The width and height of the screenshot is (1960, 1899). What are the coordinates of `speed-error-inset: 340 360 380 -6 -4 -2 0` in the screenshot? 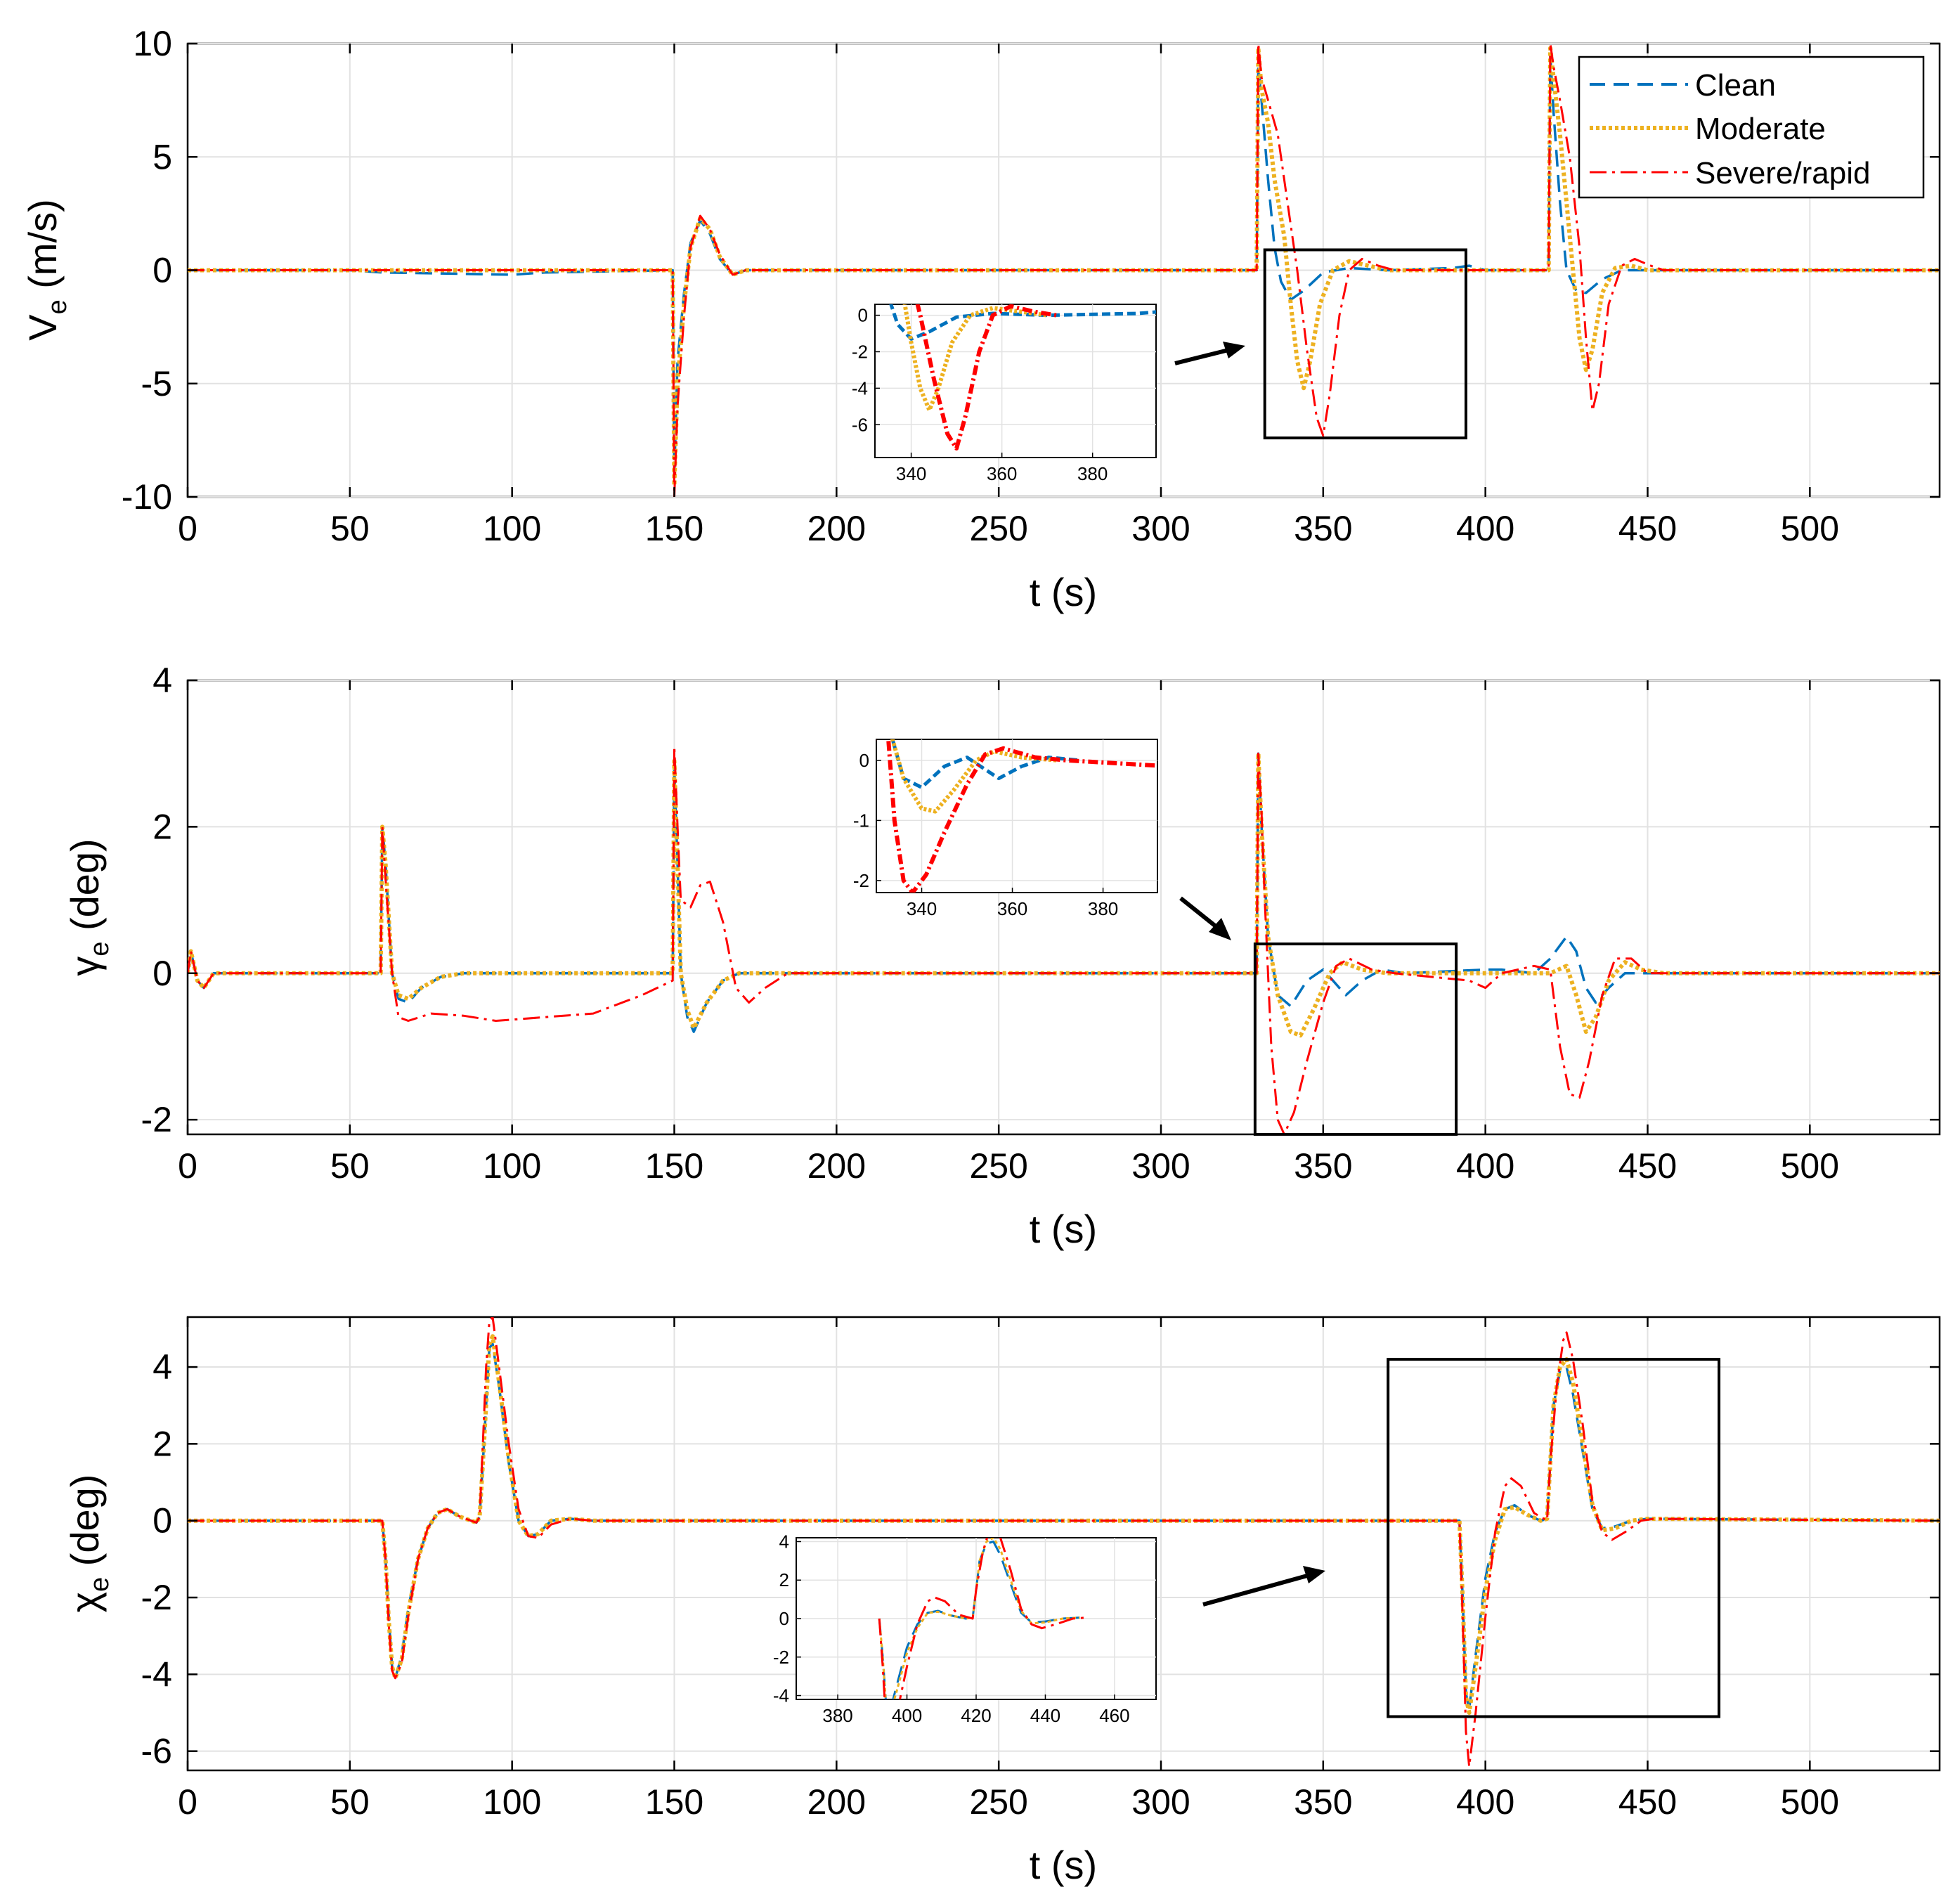 It's located at (1004, 394).